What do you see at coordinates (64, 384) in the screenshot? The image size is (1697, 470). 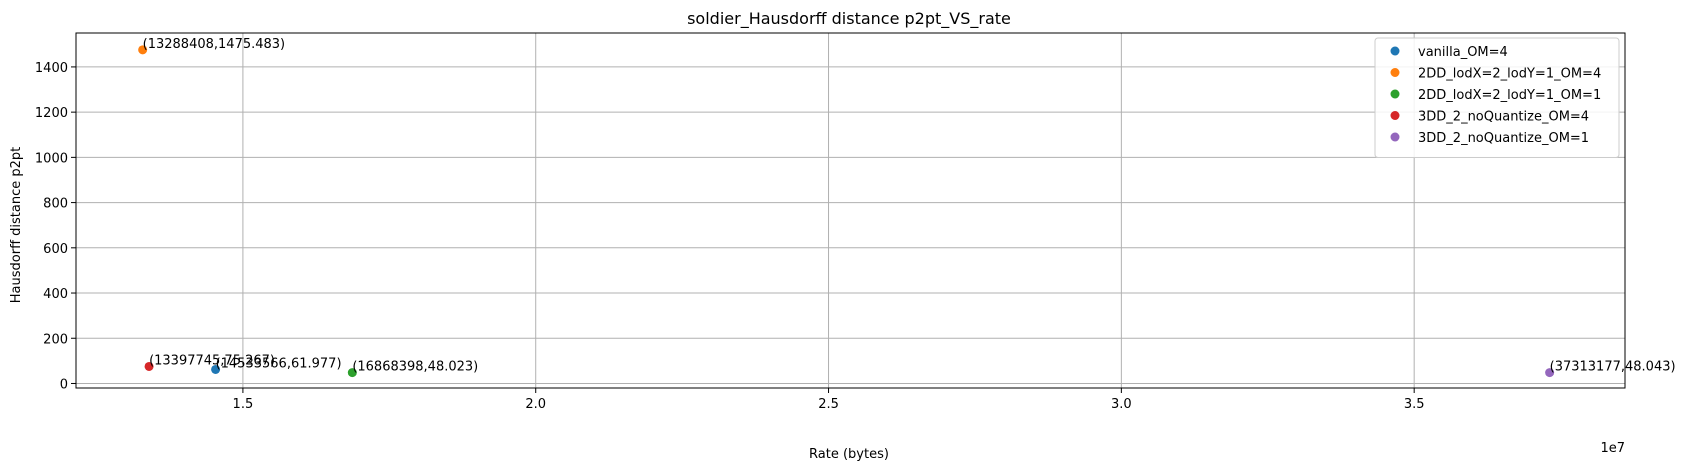 I see `y-tick-label: 0` at bounding box center [64, 384].